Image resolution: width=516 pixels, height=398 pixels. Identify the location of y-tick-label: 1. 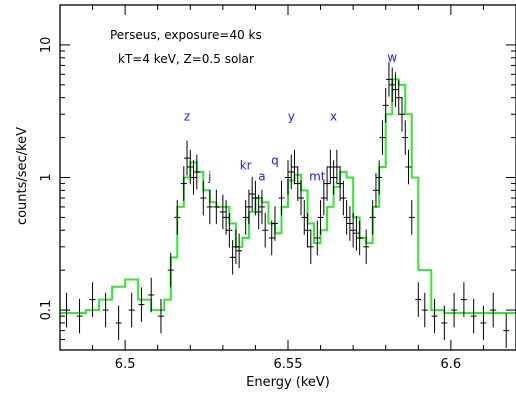
(46, 177).